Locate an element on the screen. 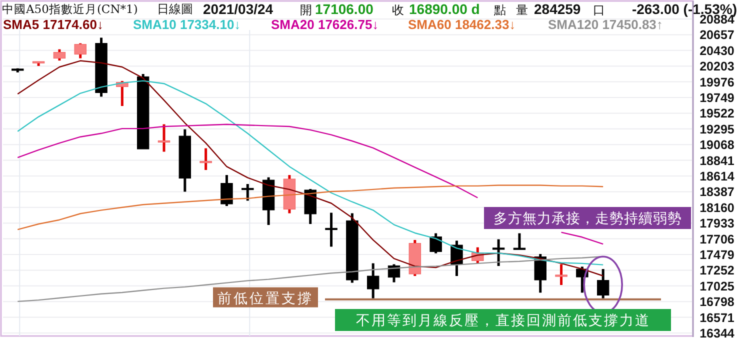 The height and width of the screenshot is (339, 740). annotation: 不用等到月線反壓，直接回測前低支撐力道 is located at coordinates (503, 321).